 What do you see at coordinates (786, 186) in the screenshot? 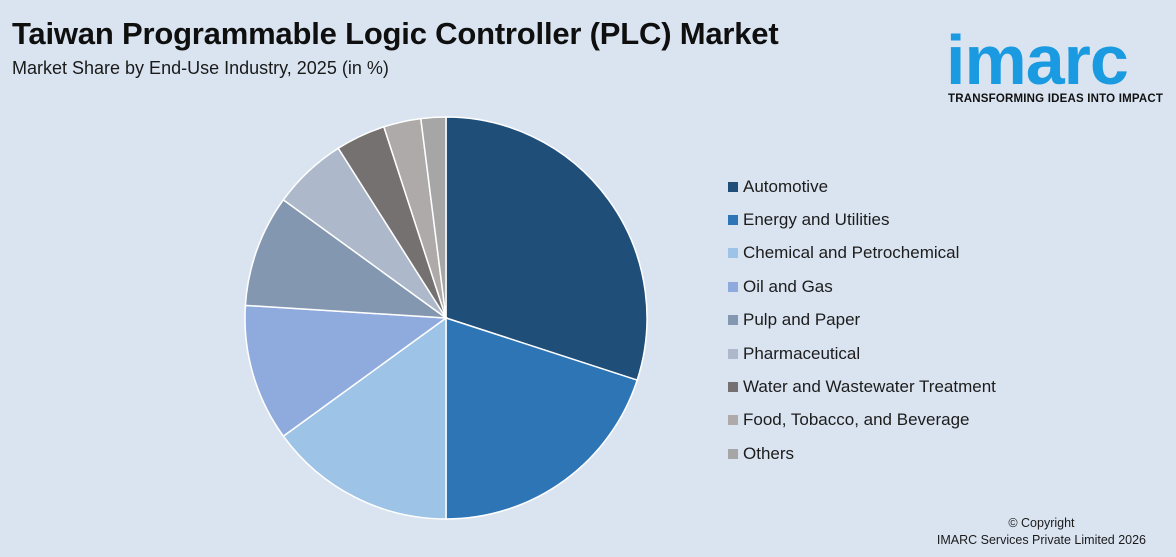
I see `legend-label: Automotive` at bounding box center [786, 186].